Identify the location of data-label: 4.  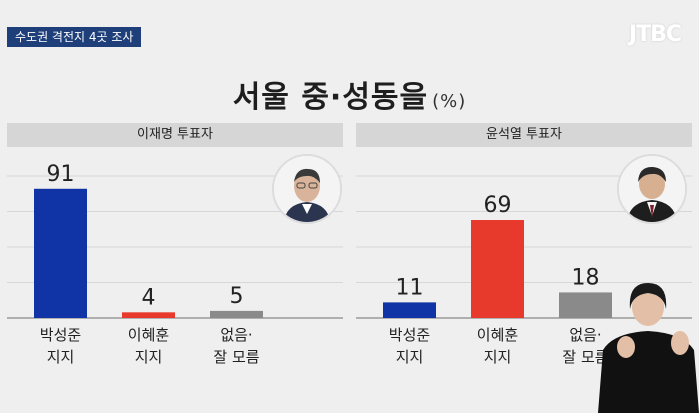
(149, 297).